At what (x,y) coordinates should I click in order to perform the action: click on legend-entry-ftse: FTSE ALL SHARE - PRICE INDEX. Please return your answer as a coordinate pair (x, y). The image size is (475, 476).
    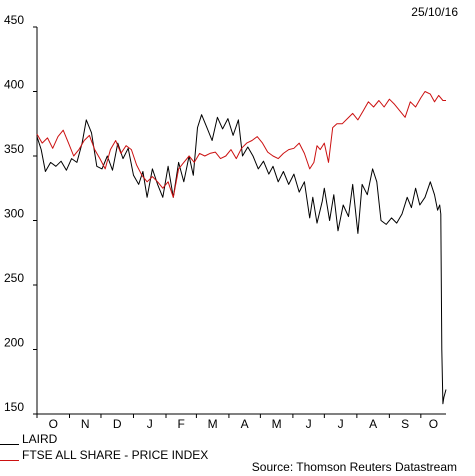
    Looking at the image, I should click on (104, 455).